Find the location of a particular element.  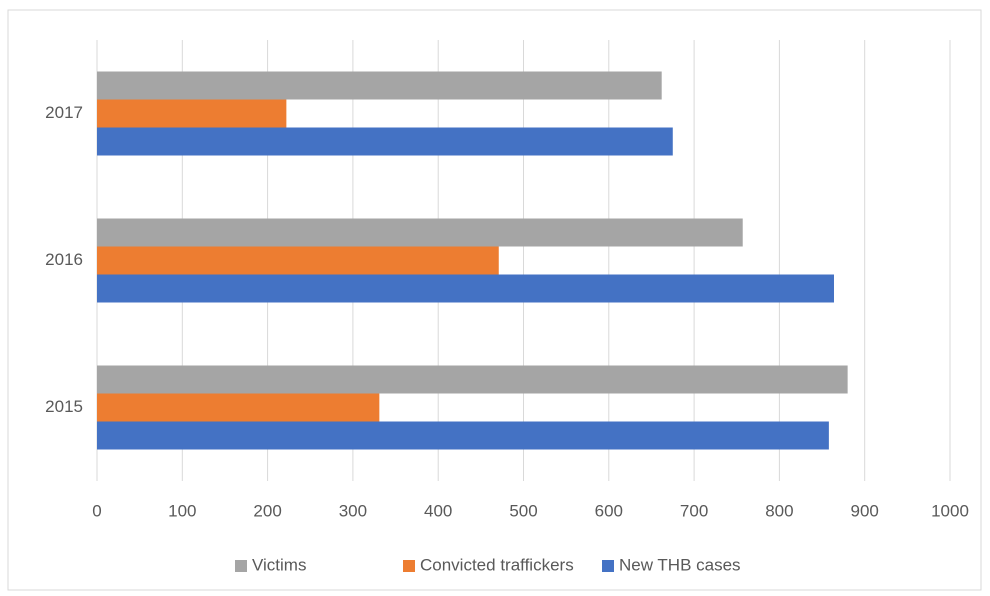

legend-label: Victims is located at coordinates (279, 564).